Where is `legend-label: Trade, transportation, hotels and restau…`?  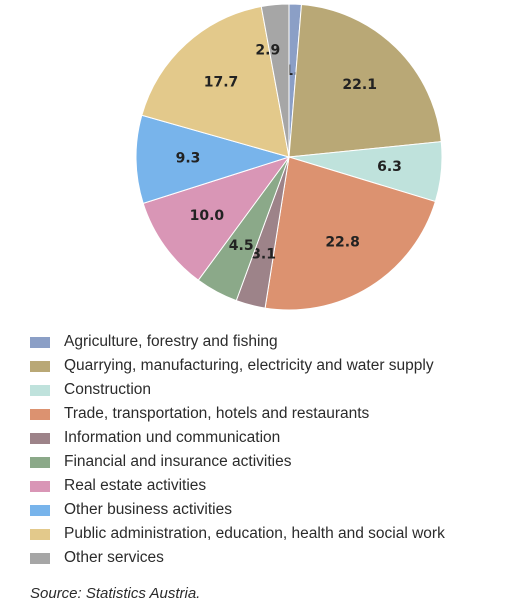 legend-label: Trade, transportation, hotels and restau… is located at coordinates (217, 413).